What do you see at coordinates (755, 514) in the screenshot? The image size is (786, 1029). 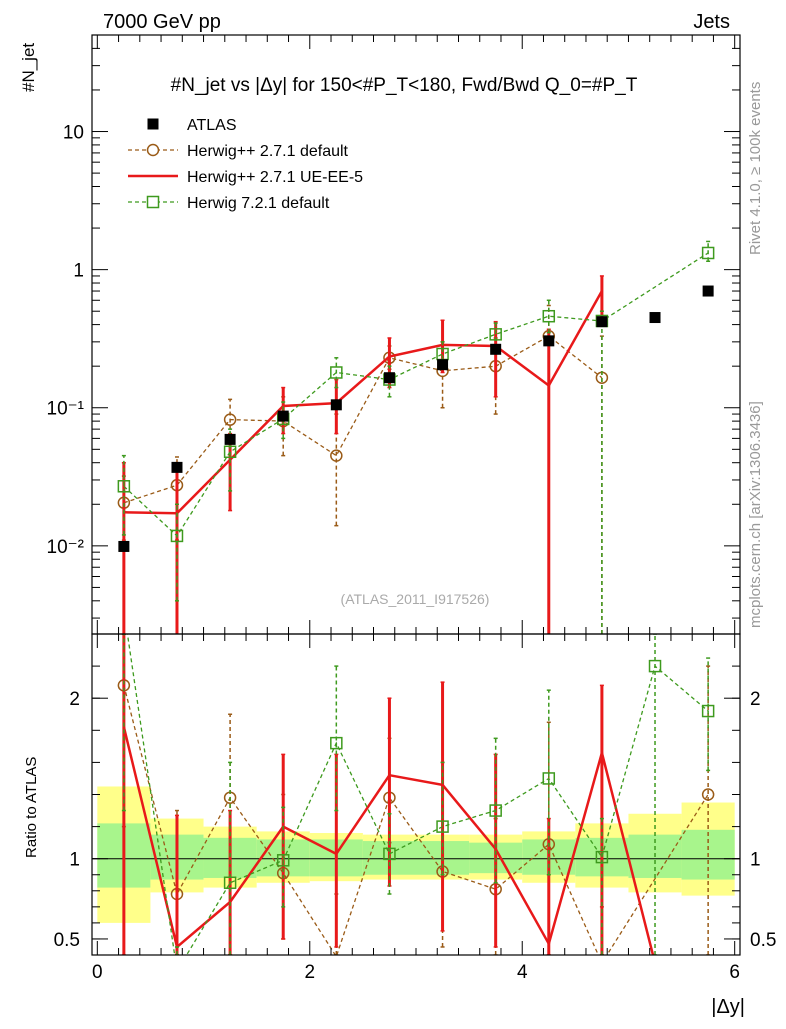 I see `mcplots-label: mcplots.cern.ch [arXiv:1306.3436]` at bounding box center [755, 514].